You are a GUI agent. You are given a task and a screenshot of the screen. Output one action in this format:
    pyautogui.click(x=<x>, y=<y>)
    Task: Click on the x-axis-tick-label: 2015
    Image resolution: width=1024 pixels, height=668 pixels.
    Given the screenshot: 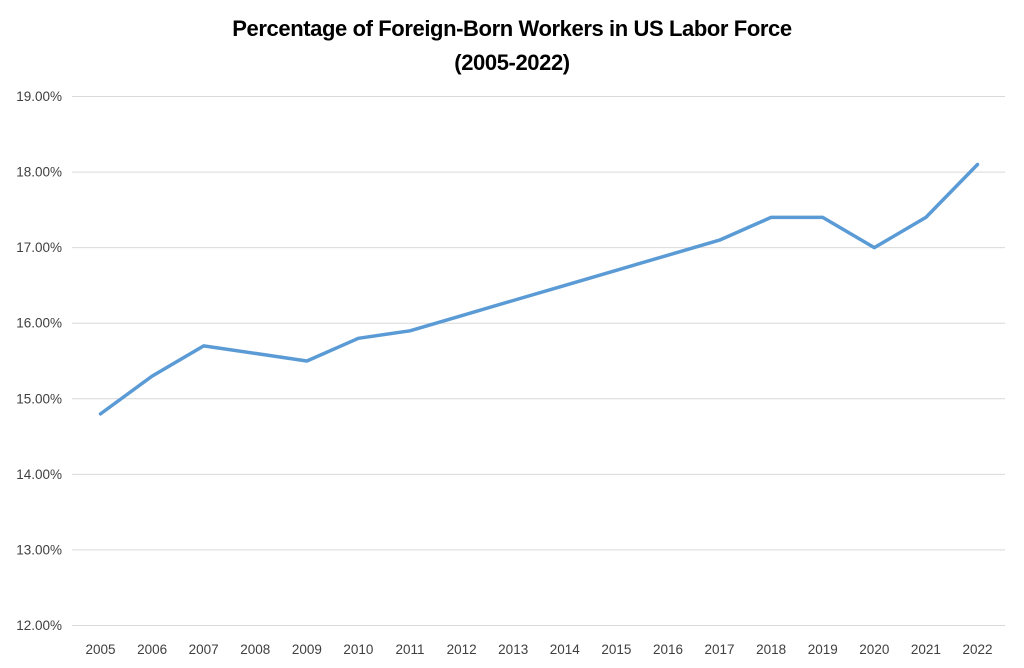 What is the action you would take?
    pyautogui.click(x=616, y=649)
    